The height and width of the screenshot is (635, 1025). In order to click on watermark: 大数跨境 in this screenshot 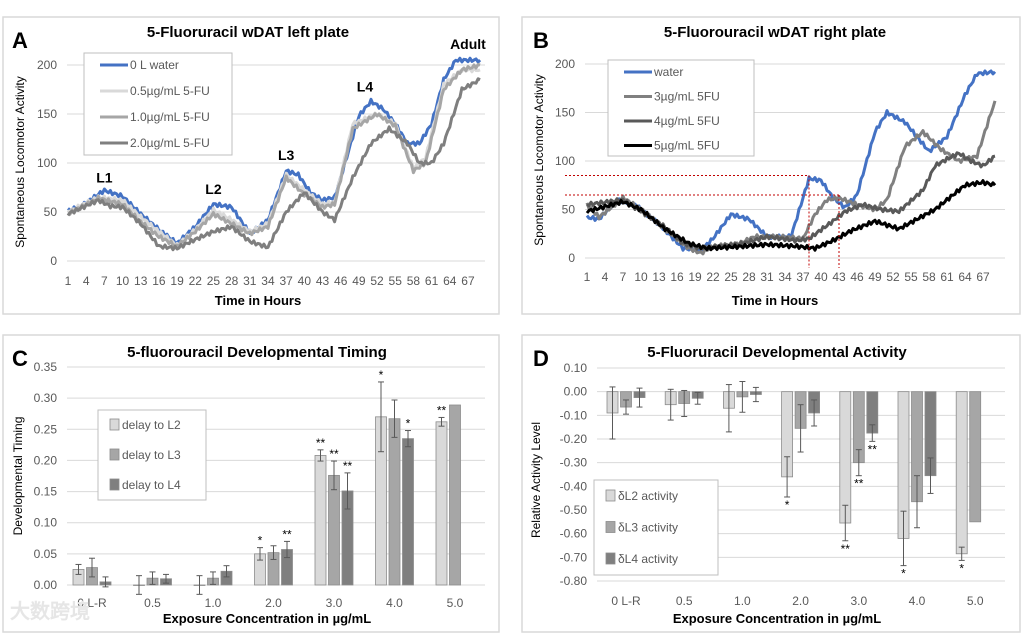, I will do `click(50, 611)`.